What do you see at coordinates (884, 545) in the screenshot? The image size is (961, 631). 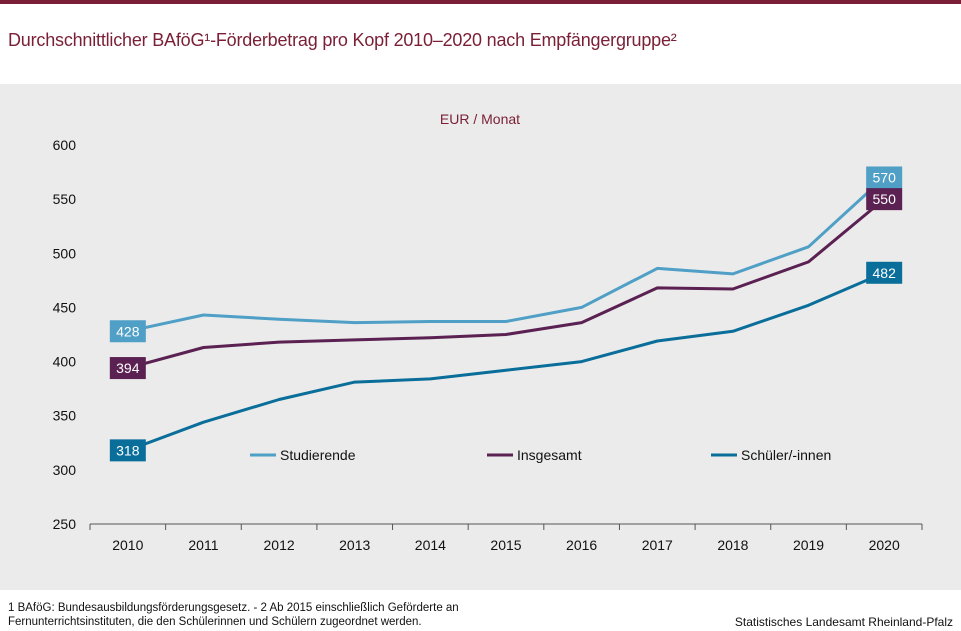 I see `x-tick-label: 2020` at bounding box center [884, 545].